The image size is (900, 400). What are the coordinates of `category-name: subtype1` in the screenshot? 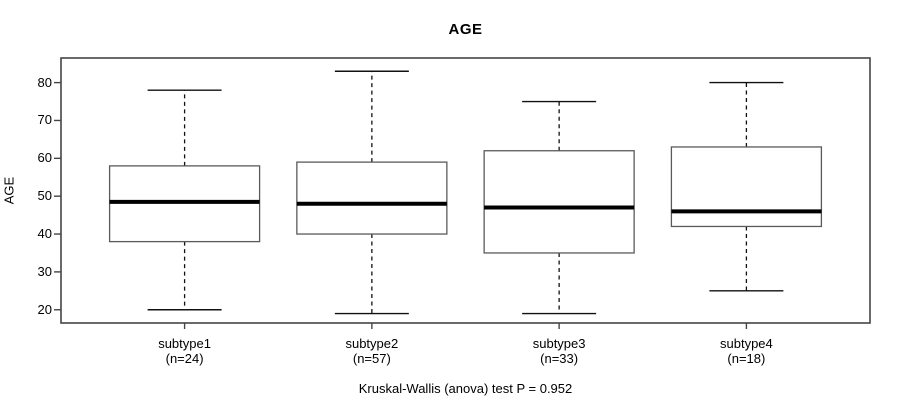 It's located at (184, 343).